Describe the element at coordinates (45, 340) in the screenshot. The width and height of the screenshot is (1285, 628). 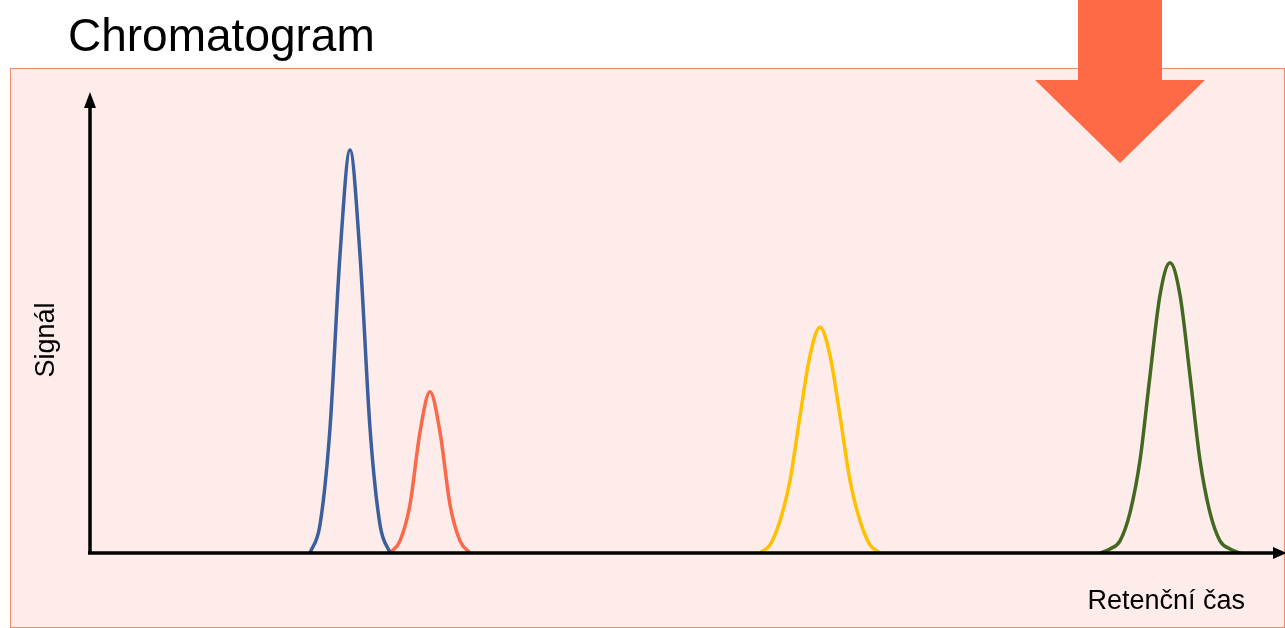
I see `y-axis-title: Signál` at that location.